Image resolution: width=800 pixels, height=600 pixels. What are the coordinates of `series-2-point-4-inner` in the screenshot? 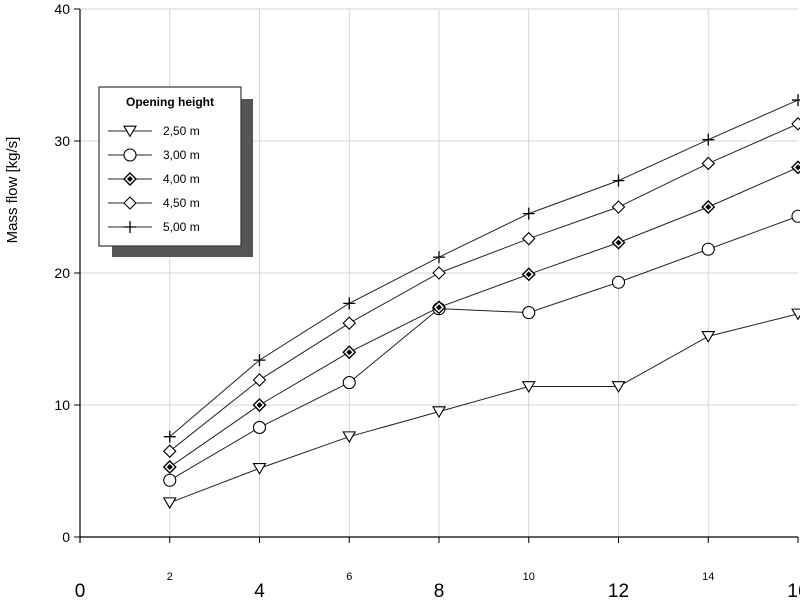 It's located at (528, 274).